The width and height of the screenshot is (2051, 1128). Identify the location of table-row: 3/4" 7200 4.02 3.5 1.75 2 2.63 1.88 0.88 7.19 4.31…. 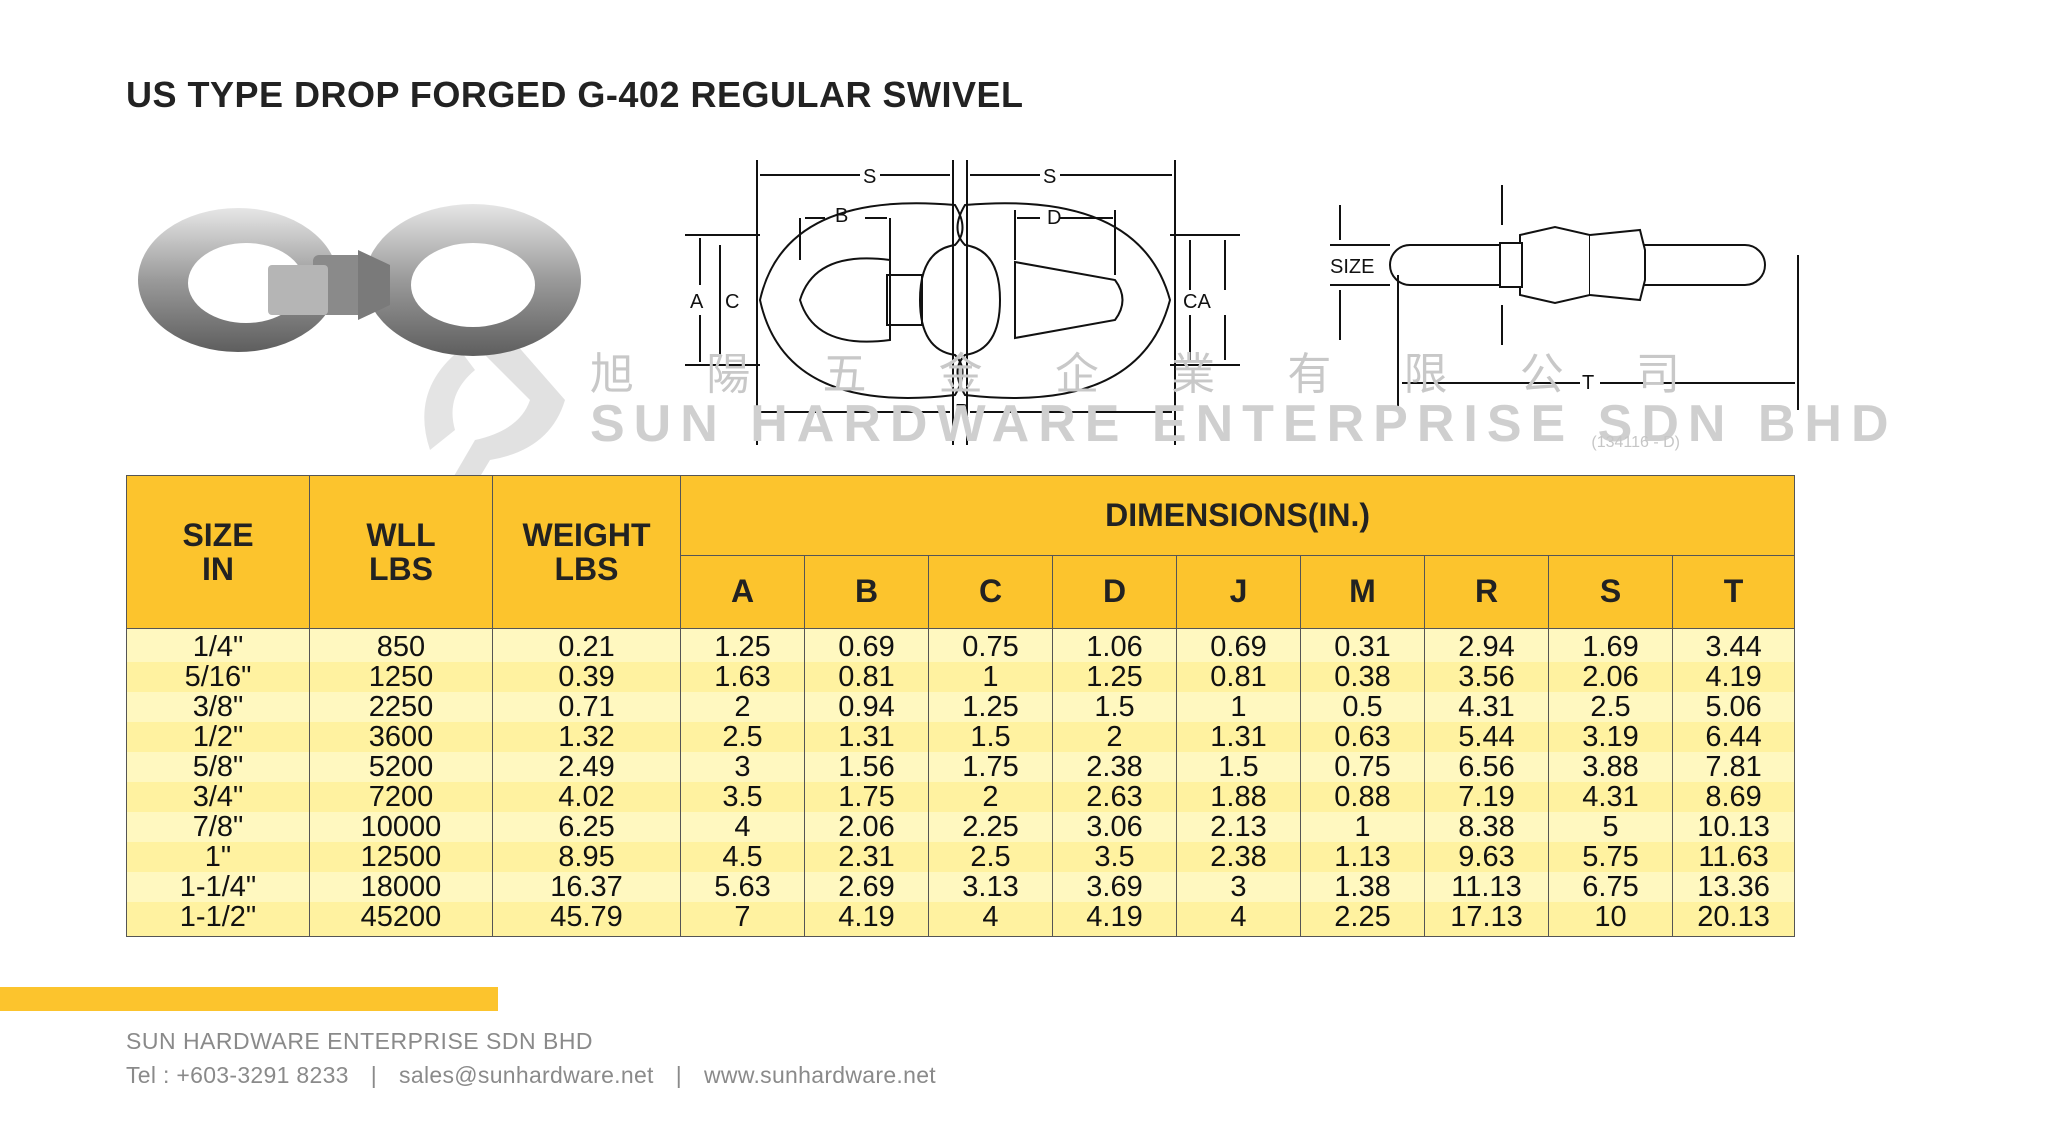
(961, 797).